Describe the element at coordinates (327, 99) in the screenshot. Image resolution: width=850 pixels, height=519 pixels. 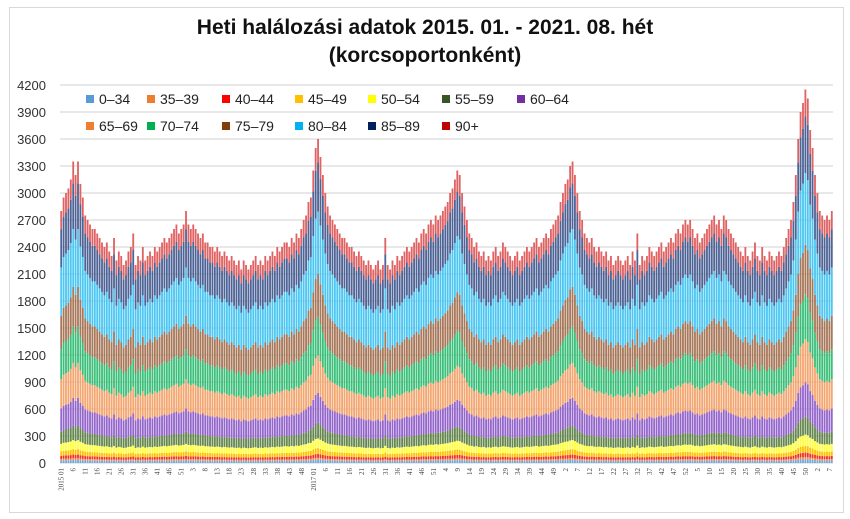
I see `legend-label: 45–49` at that location.